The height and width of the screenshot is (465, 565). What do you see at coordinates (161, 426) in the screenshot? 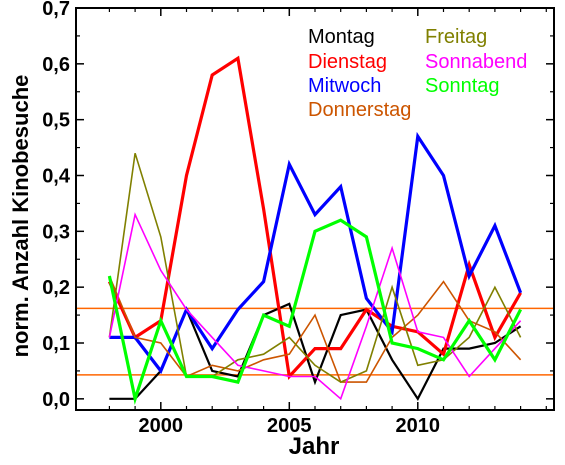
I see `x-tick-label: 2000` at bounding box center [161, 426].